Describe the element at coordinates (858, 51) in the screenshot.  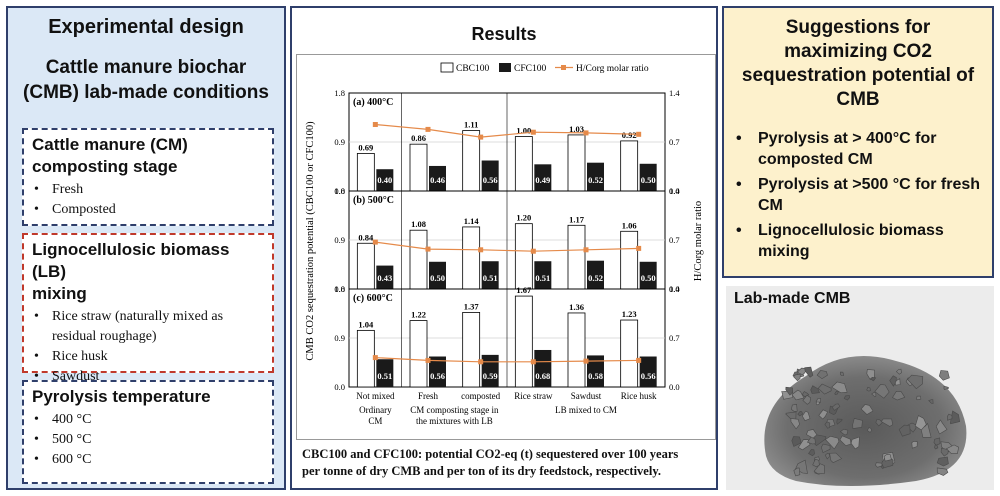
I see `suggestions-title-line2: maximizing CO2` at that location.